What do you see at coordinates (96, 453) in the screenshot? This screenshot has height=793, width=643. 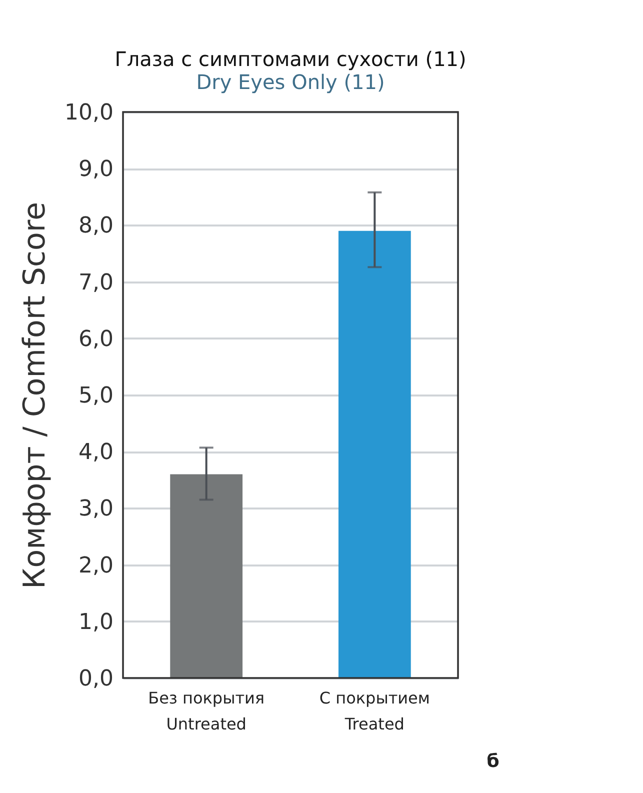 I see `y-tick-label: 4,0` at bounding box center [96, 453].